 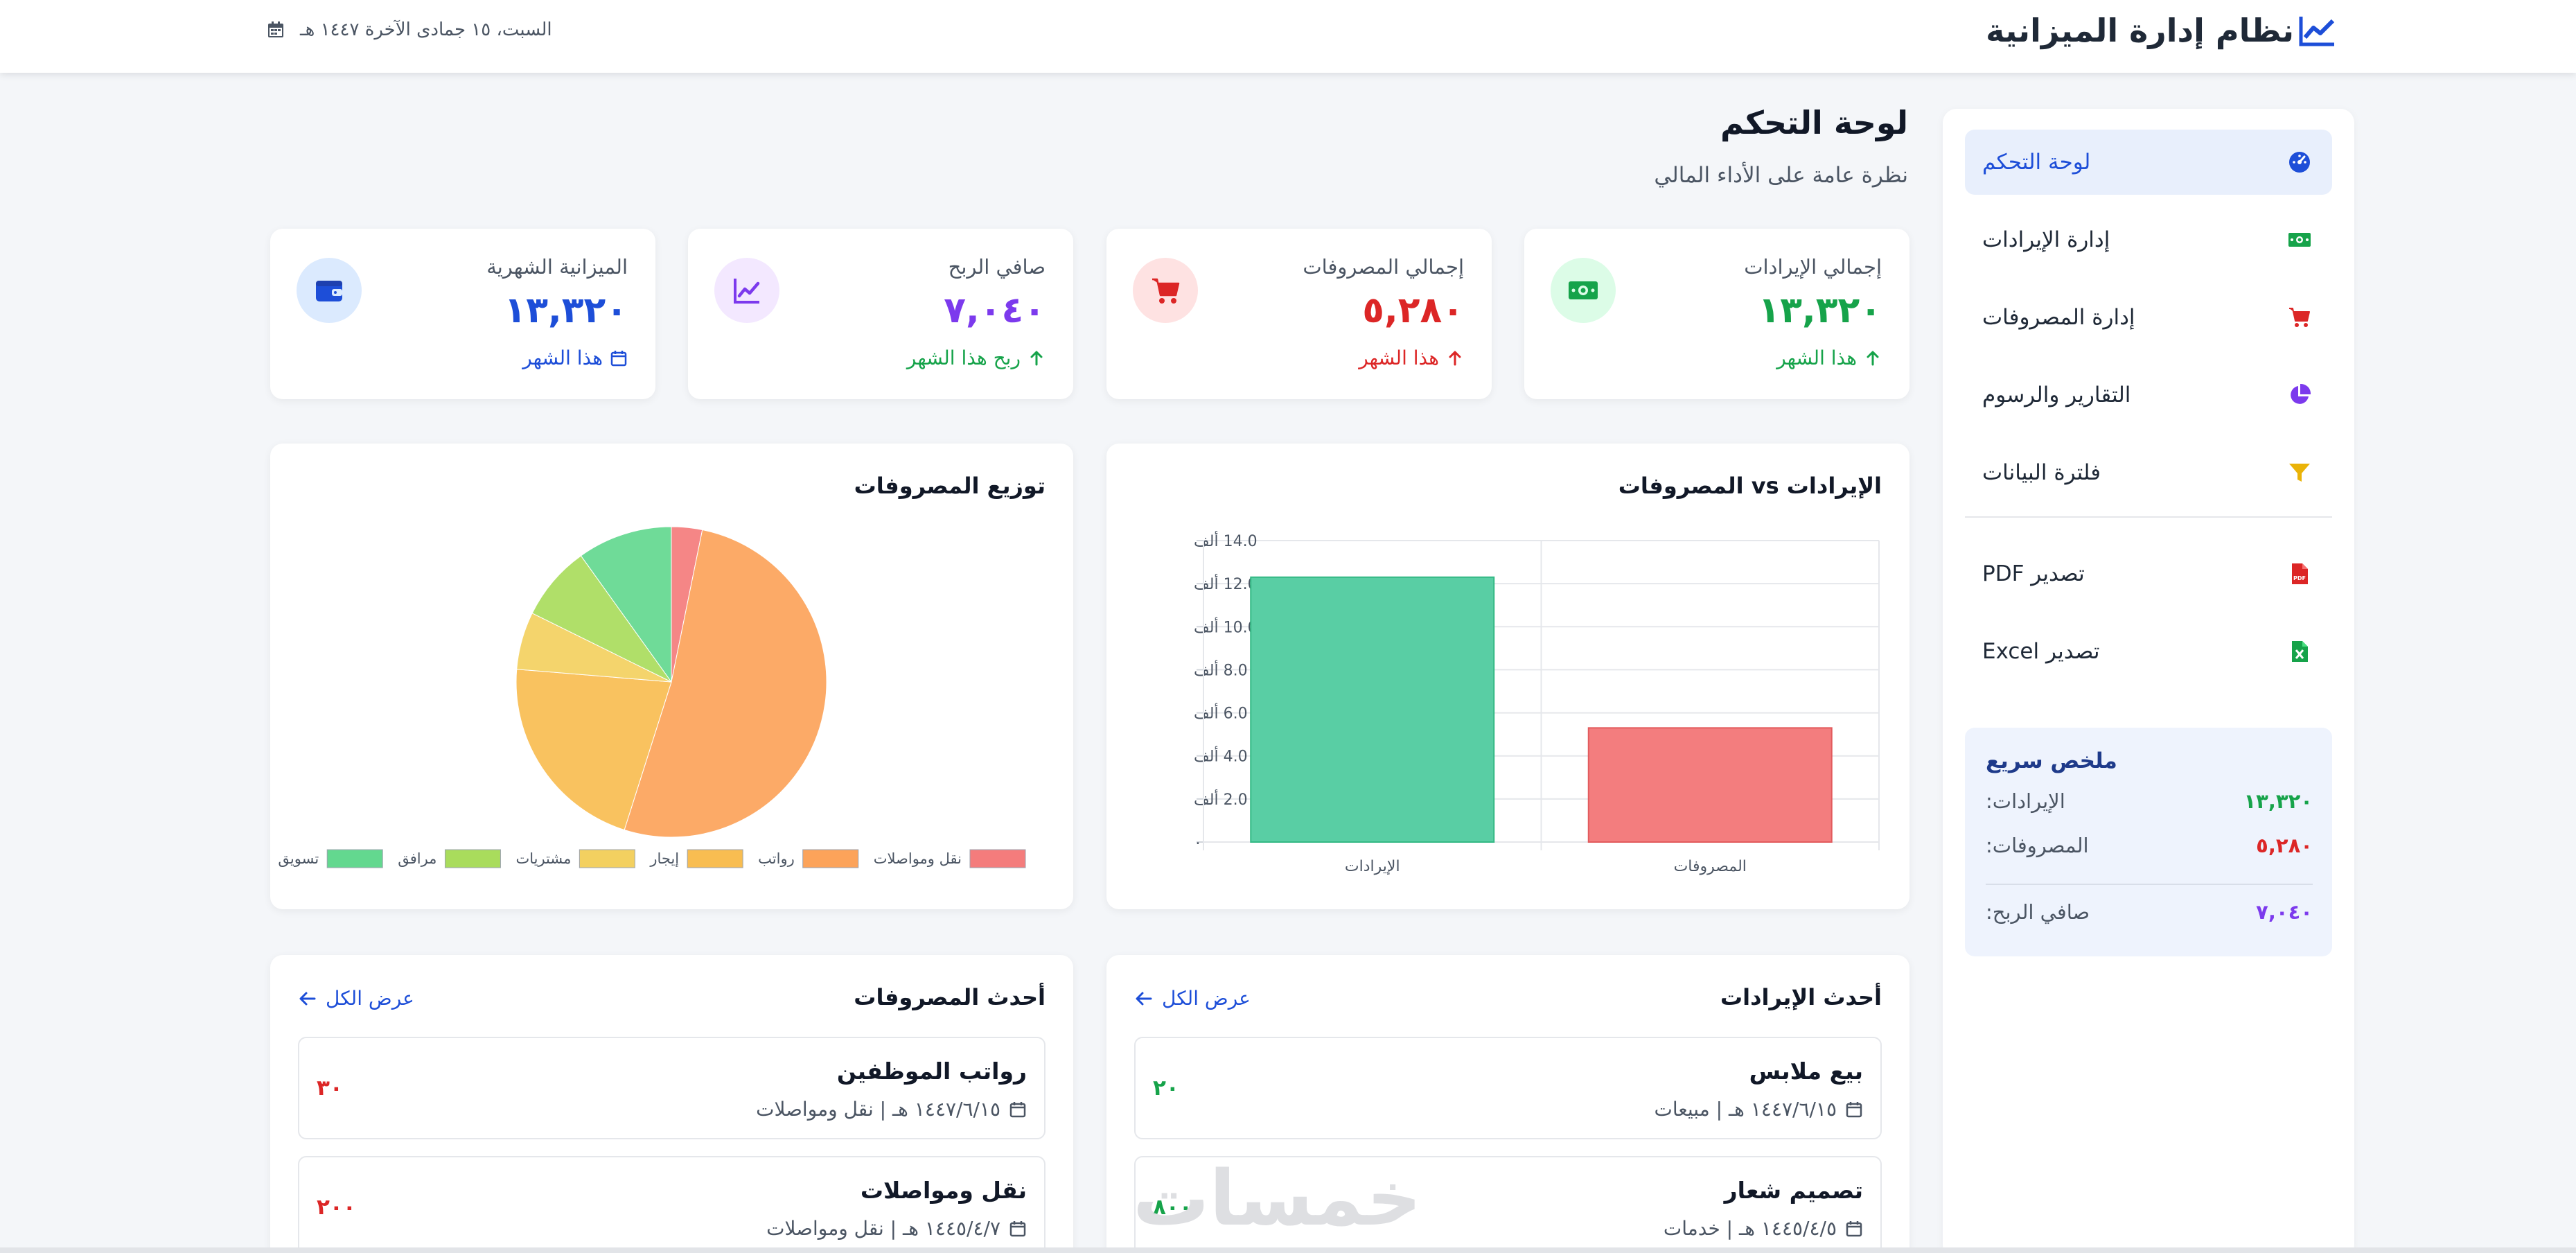 What do you see at coordinates (2278, 801) in the screenshot?
I see `summary-revenue-value: ١٣,٣٢٠` at bounding box center [2278, 801].